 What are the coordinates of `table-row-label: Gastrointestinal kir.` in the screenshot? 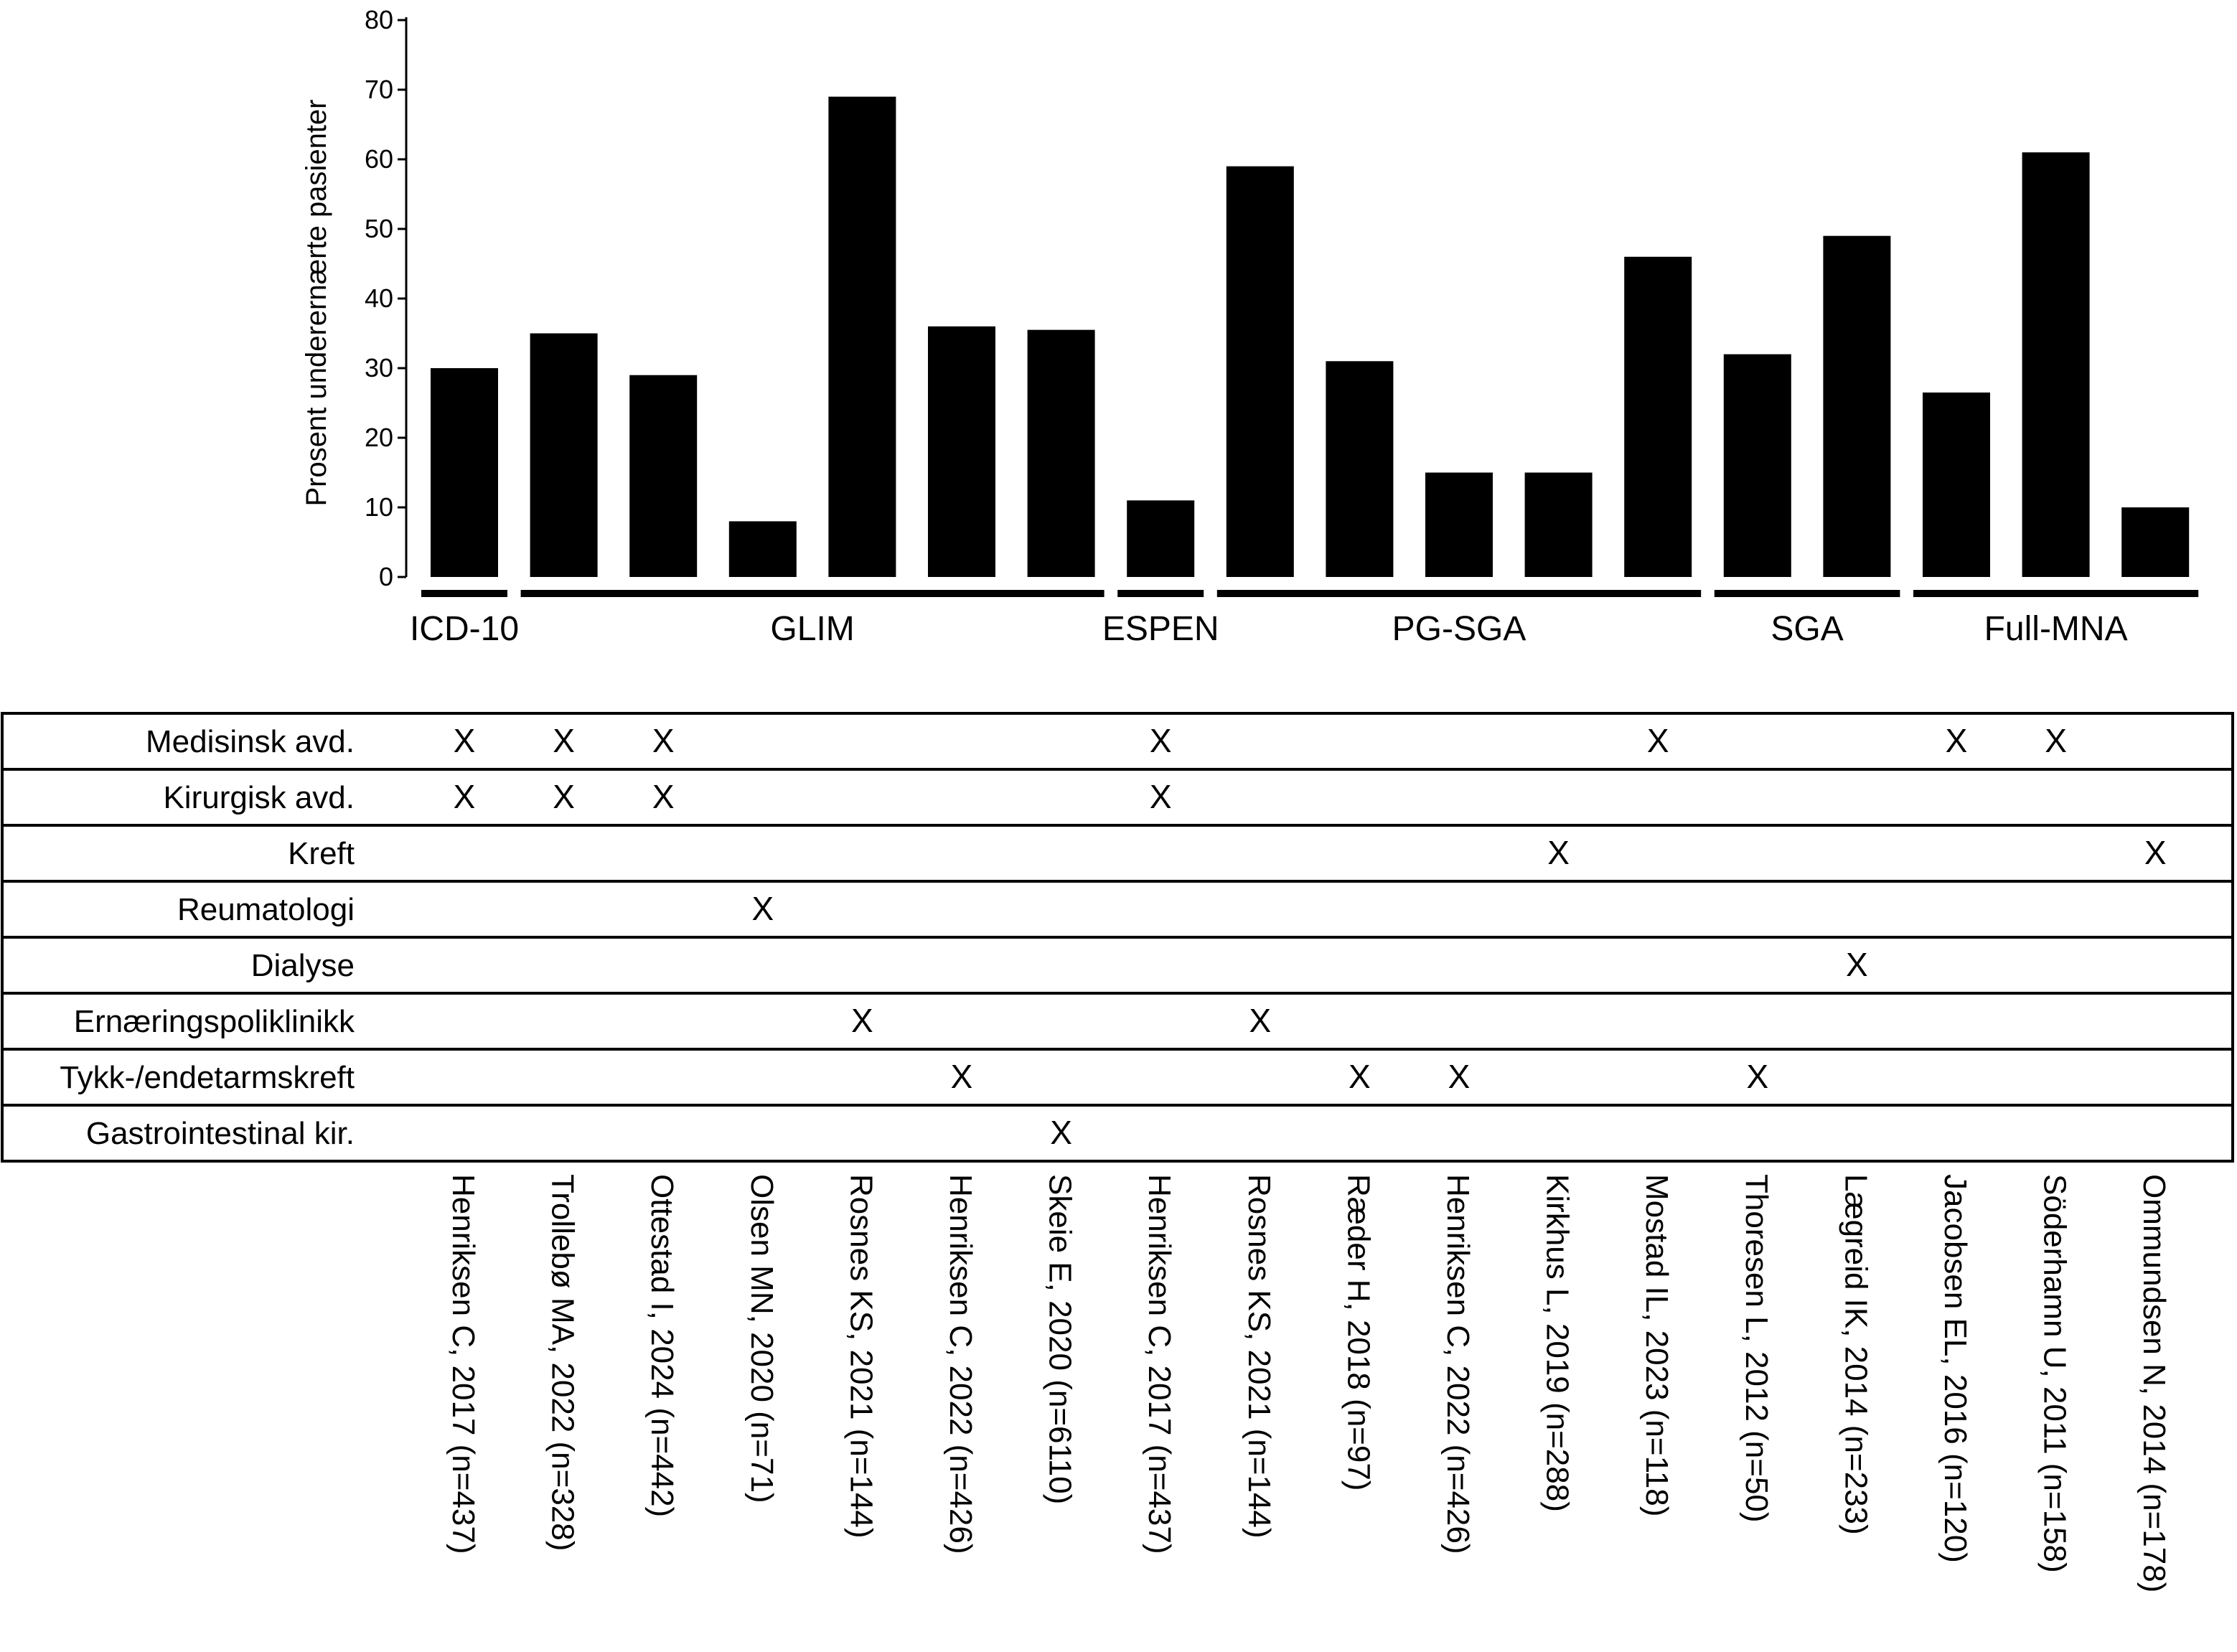 It's located at (220, 1133).